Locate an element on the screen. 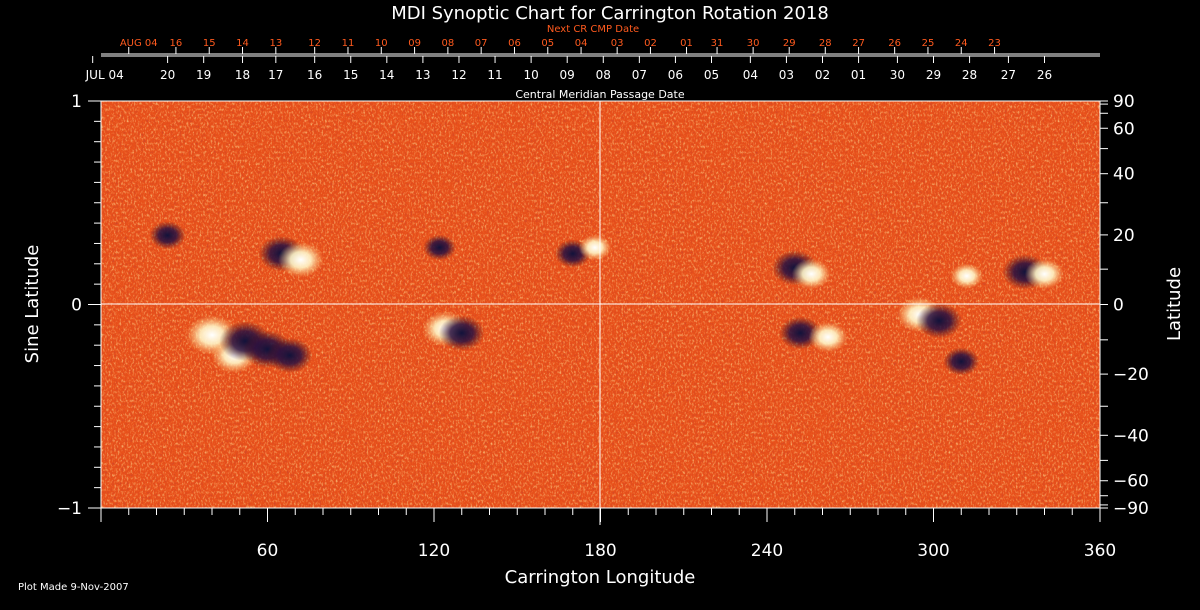 This screenshot has height=610, width=1200. upper-date-label: 03 is located at coordinates (617, 43).